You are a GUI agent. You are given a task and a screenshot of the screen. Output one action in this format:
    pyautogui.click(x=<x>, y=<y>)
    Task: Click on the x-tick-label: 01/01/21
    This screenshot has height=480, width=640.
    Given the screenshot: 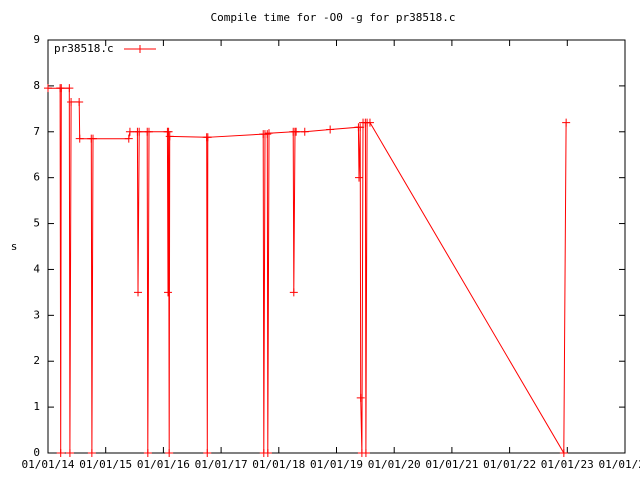 What is the action you would take?
    pyautogui.click(x=451, y=464)
    